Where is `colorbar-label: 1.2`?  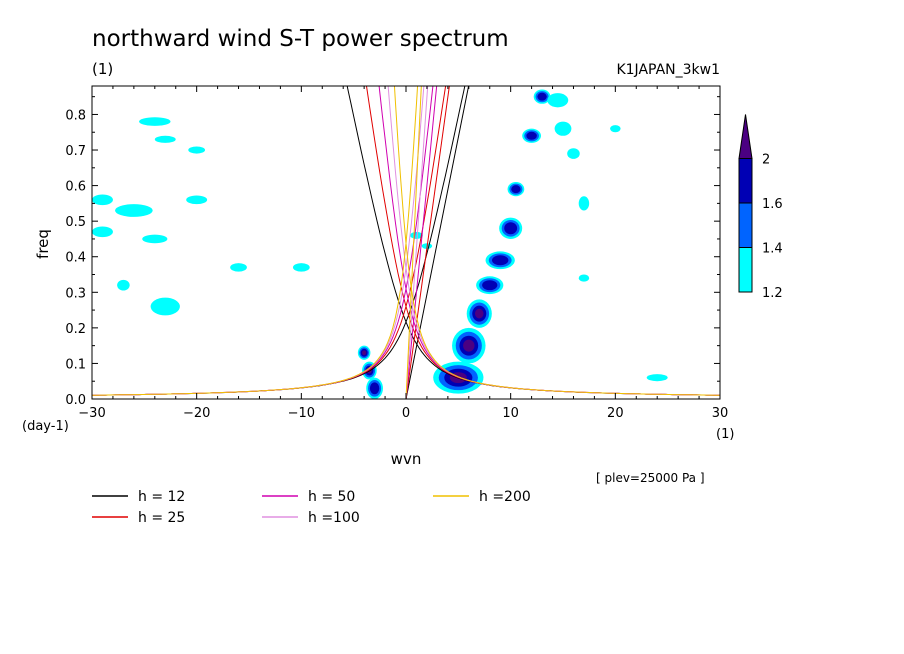
colorbar-label: 1.2 is located at coordinates (772, 293).